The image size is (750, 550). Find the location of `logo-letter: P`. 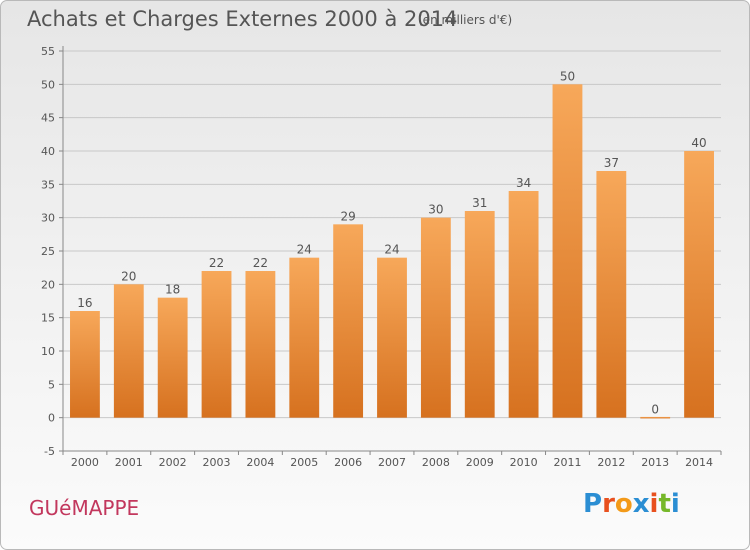

logo-letter: P is located at coordinates (593, 504).